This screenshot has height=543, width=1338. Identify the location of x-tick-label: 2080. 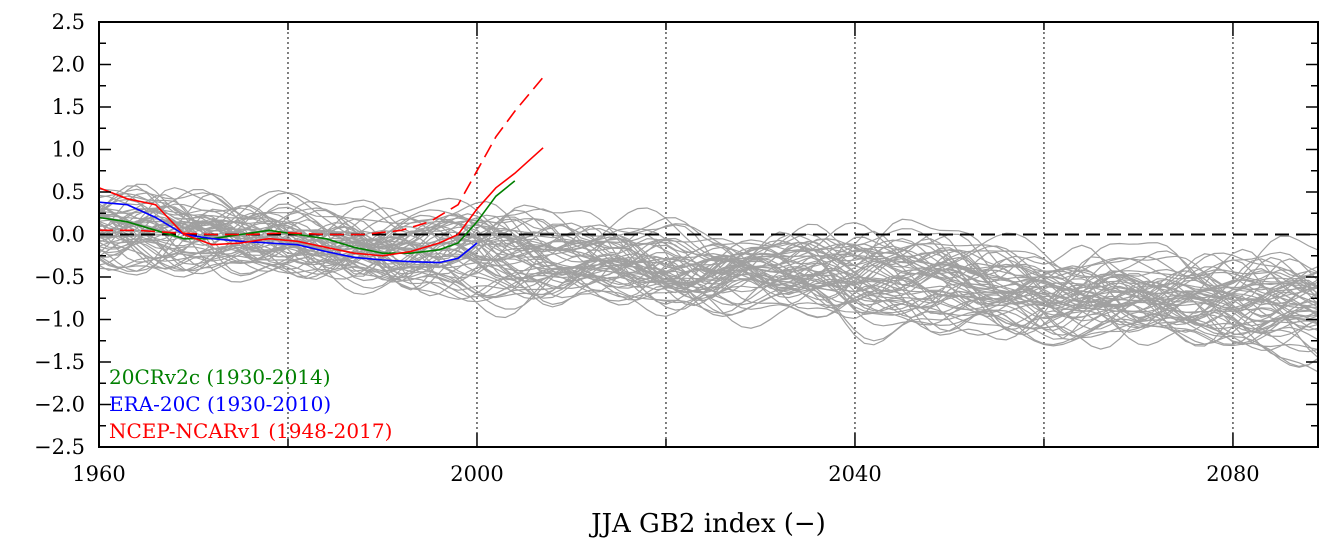
(1232, 474).